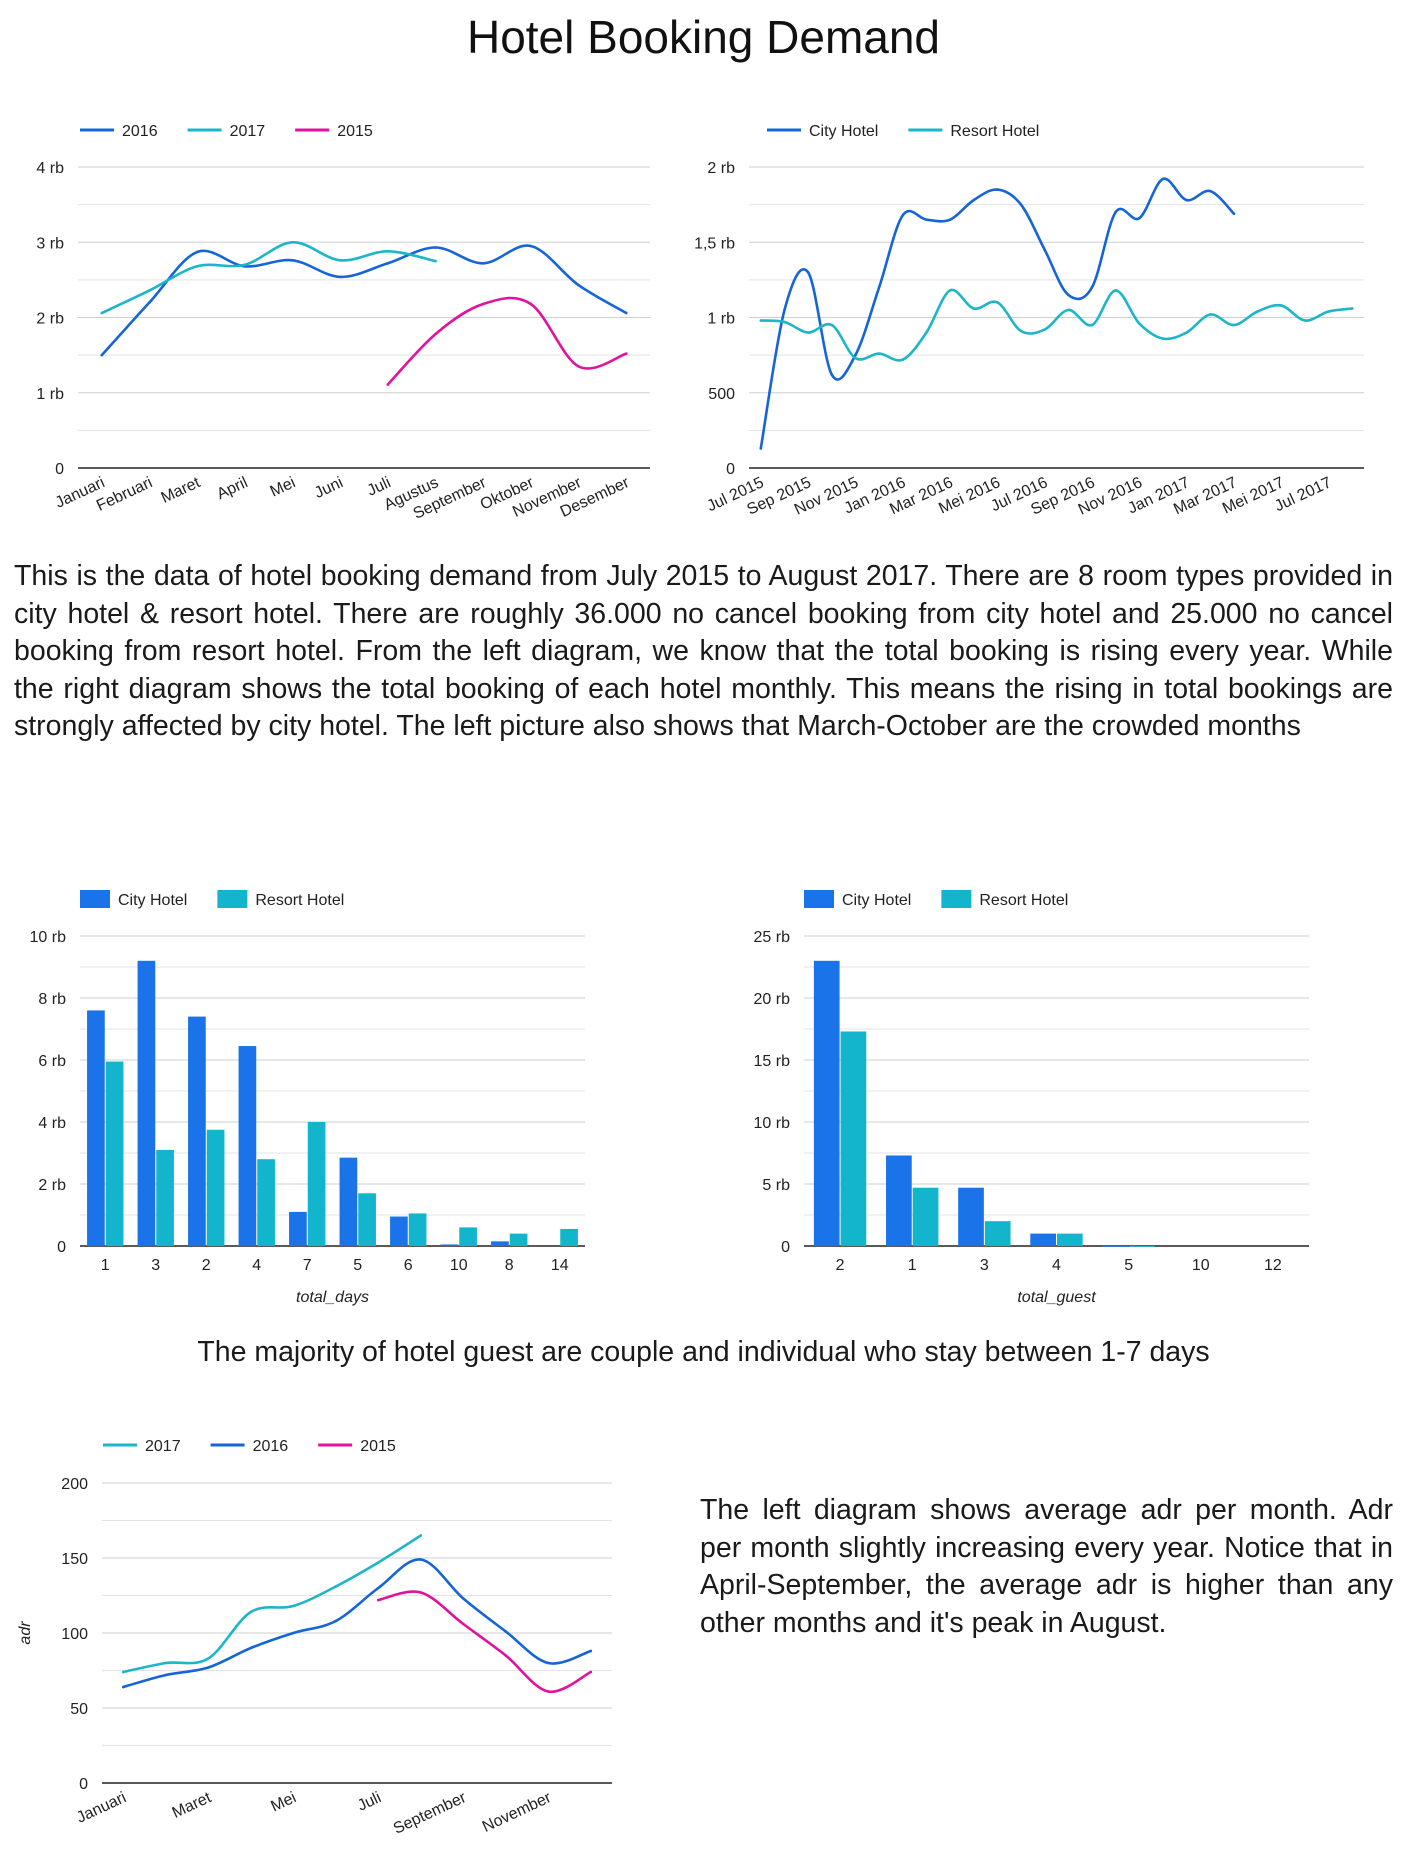  What do you see at coordinates (772, 999) in the screenshot?
I see `guest-chart-y-tick-label: 20 rb` at bounding box center [772, 999].